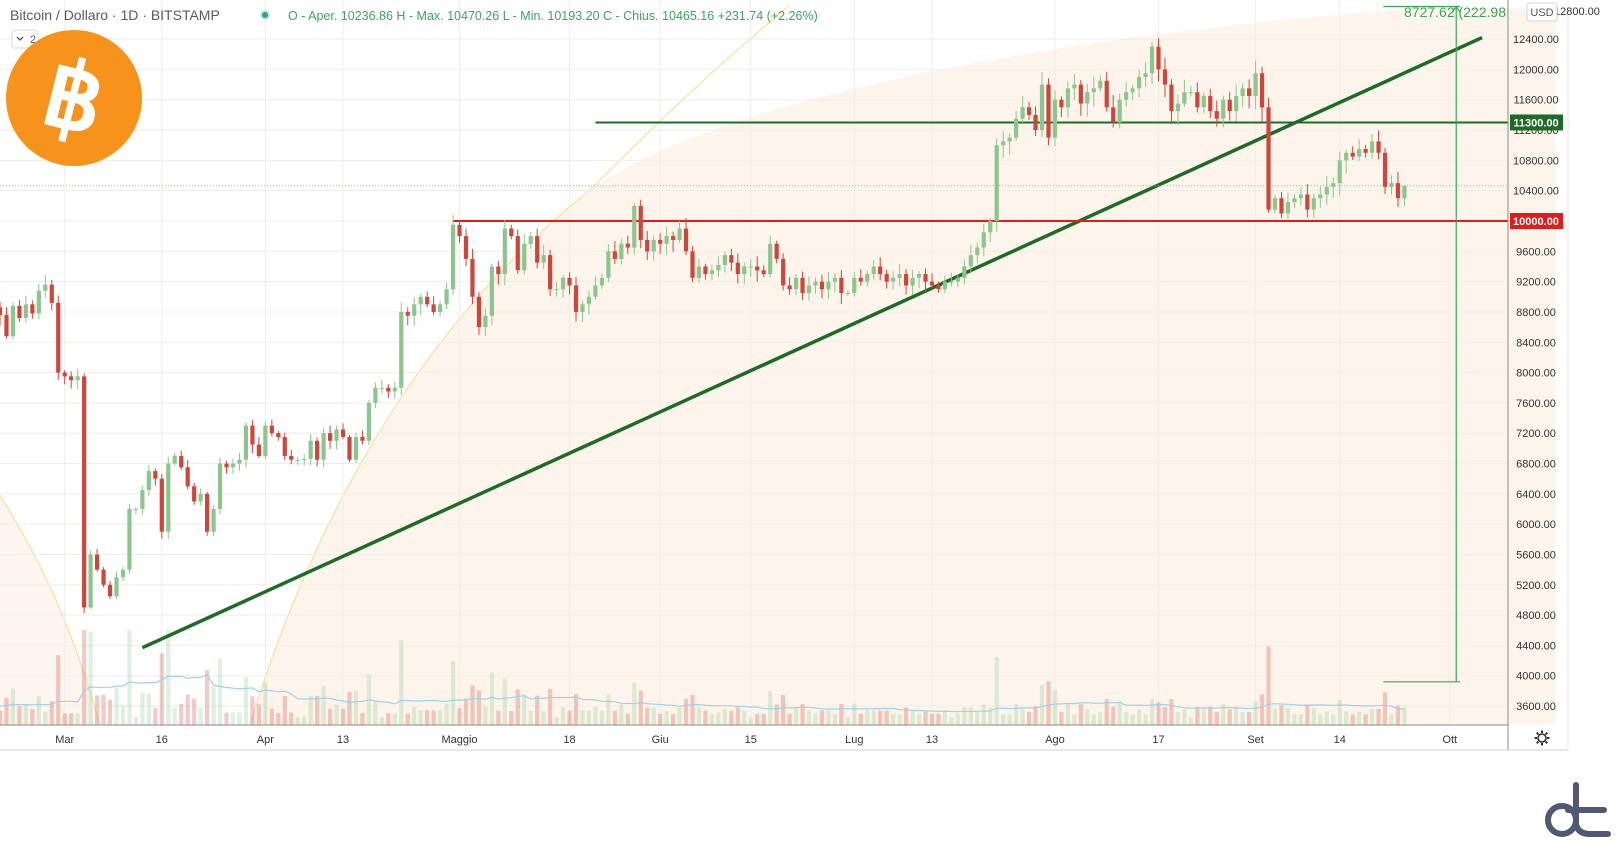 The image size is (1624, 847). What do you see at coordinates (33, 40) in the screenshot?
I see `indicator-count: 2` at bounding box center [33, 40].